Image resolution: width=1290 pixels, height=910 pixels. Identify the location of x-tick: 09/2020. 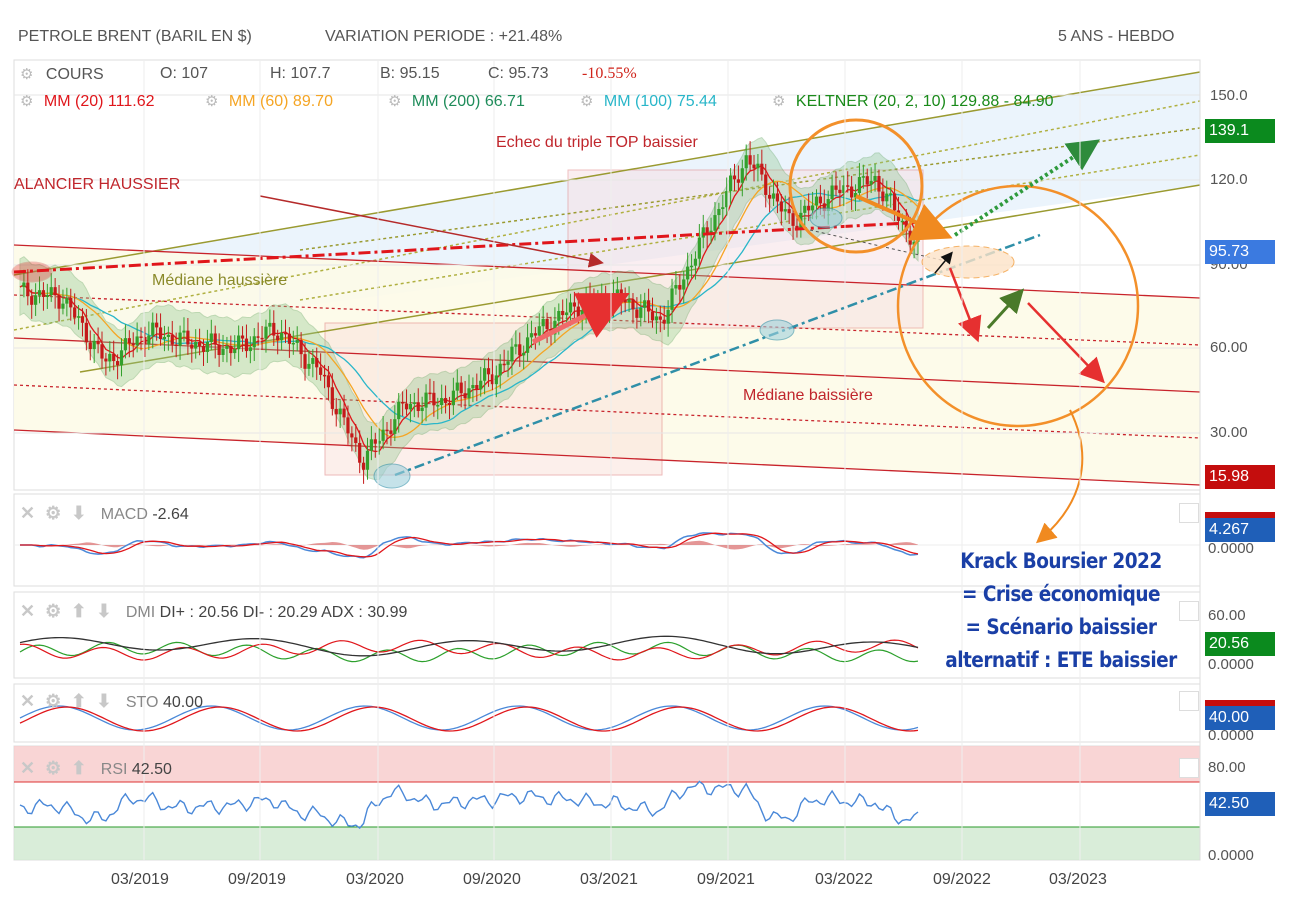
(492, 879).